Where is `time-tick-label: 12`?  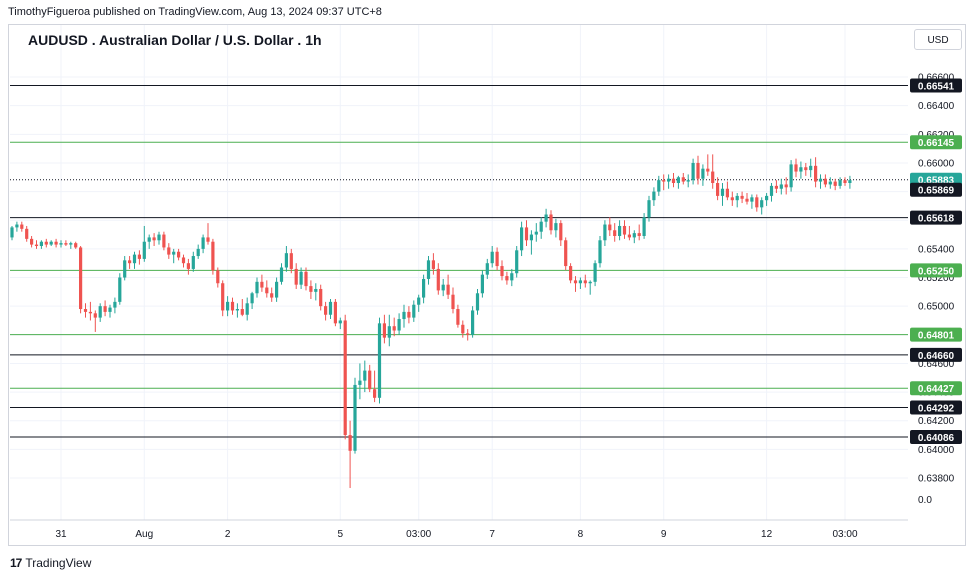 time-tick-label: 12 is located at coordinates (767, 534).